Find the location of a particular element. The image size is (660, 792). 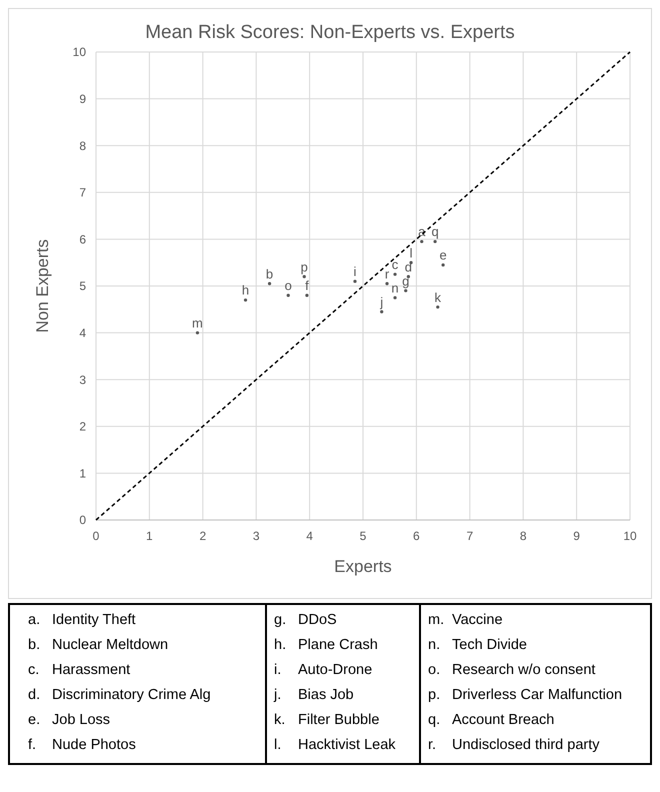

y-tick-label: 9 is located at coordinates (82, 99).